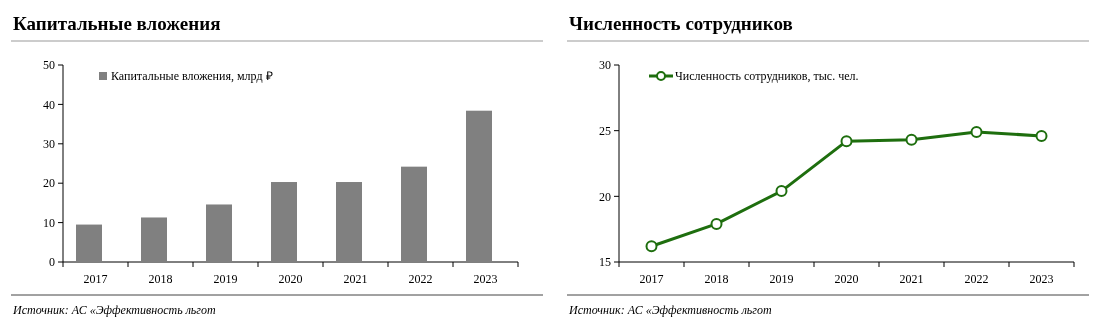  I want to click on y-tick-label: 15, so click(605, 262).